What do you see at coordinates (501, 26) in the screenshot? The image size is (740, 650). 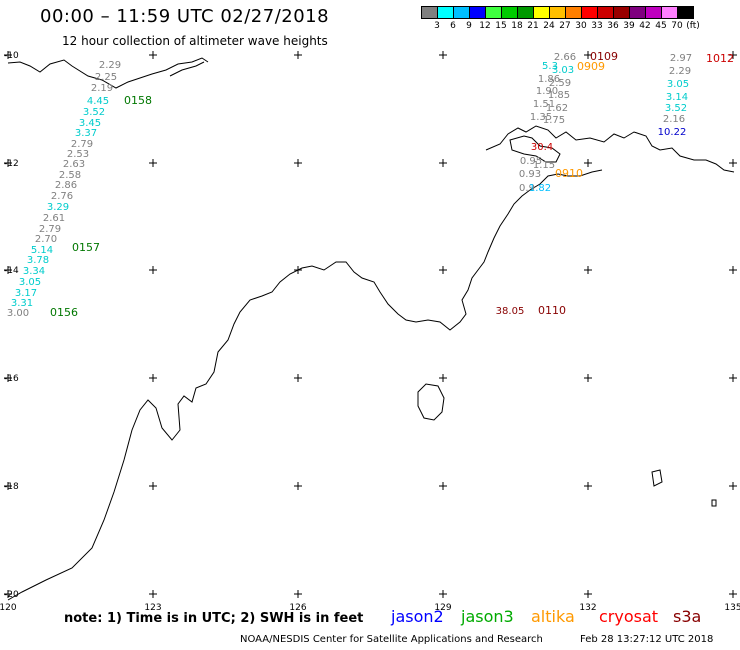 I see `scale-label: 15` at bounding box center [501, 26].